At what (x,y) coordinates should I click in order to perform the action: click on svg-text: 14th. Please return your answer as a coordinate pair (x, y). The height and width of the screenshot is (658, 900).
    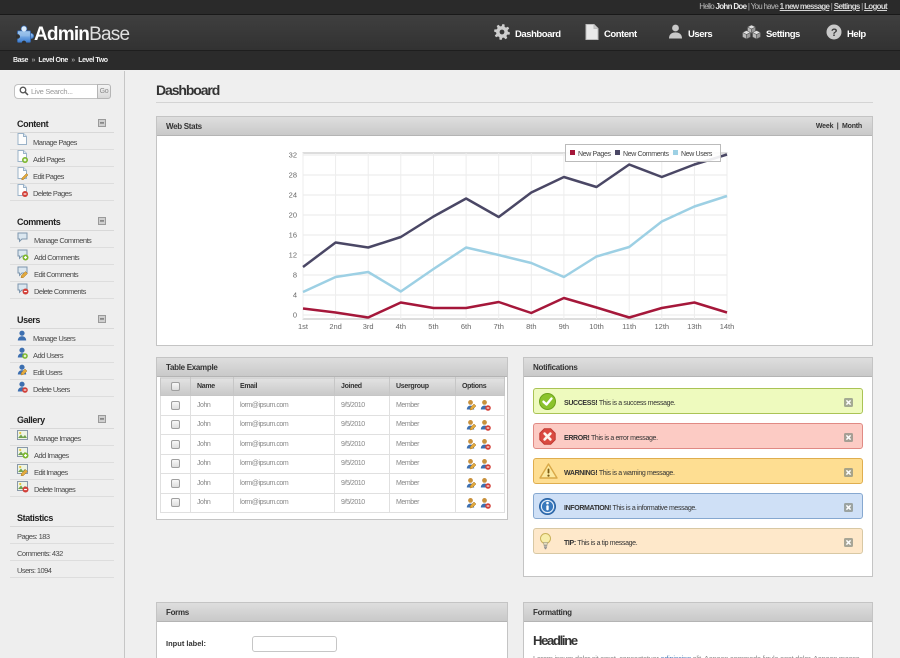
    Looking at the image, I should click on (727, 326).